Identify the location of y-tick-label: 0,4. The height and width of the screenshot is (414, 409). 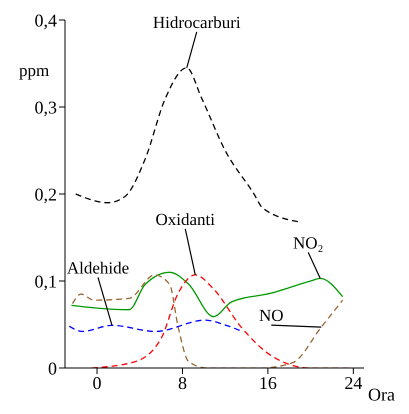
(45, 20).